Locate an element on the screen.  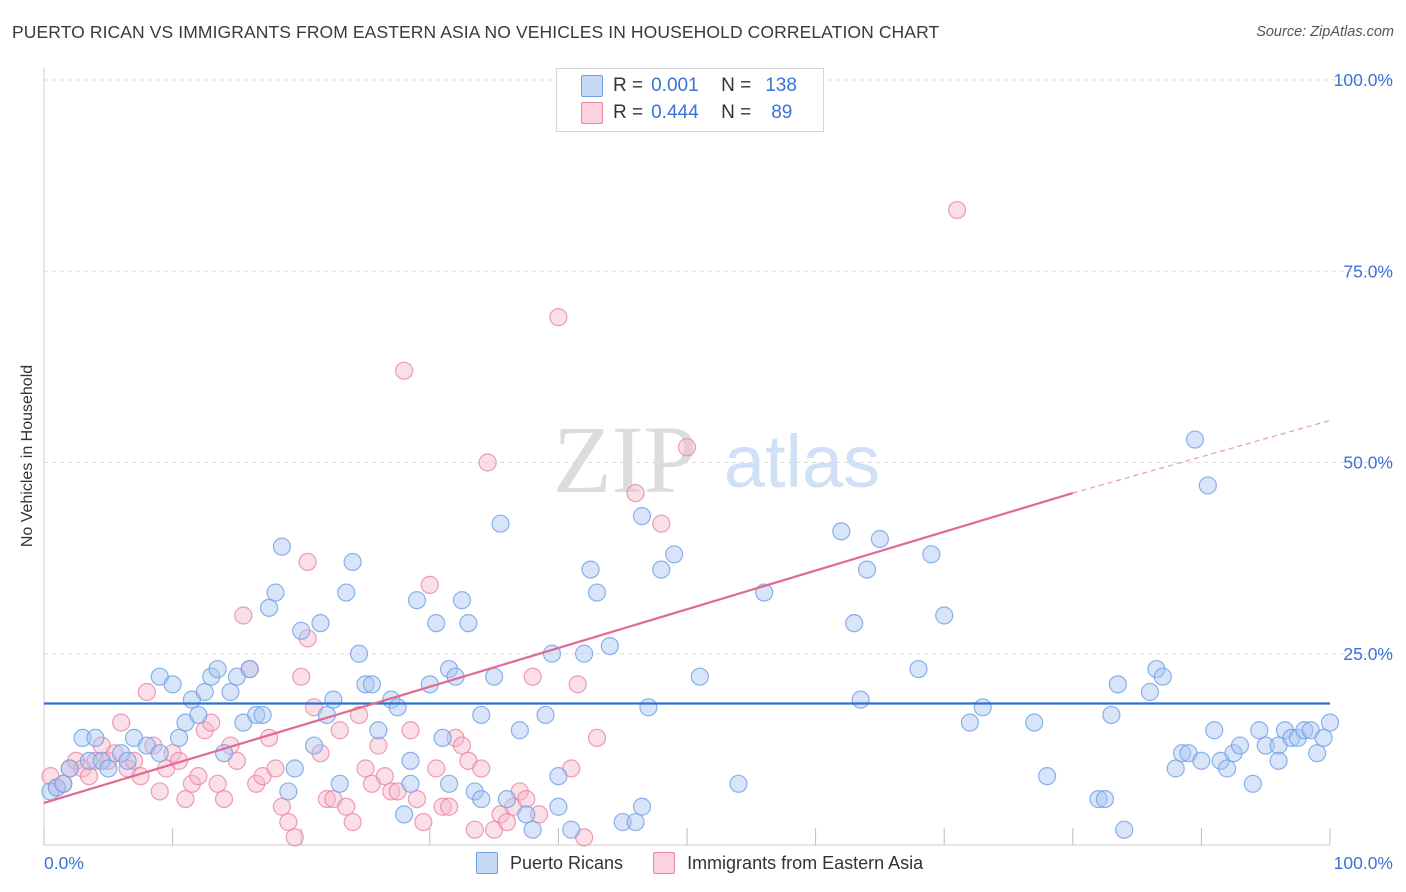
watermark: ZIP atlas is located at coordinates (716, 459).